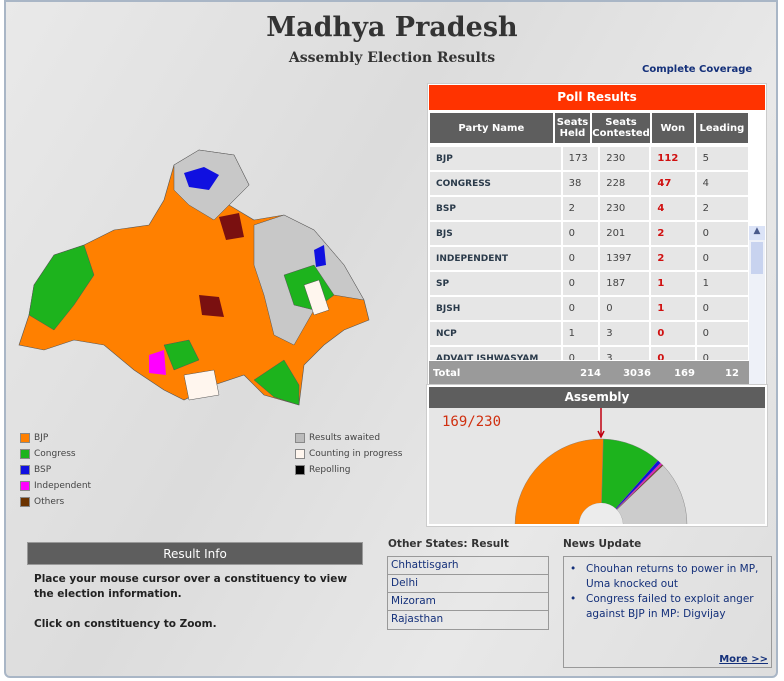  Describe the element at coordinates (468, 566) in the screenshot. I see `state-link: Chhattisgarh` at that location.